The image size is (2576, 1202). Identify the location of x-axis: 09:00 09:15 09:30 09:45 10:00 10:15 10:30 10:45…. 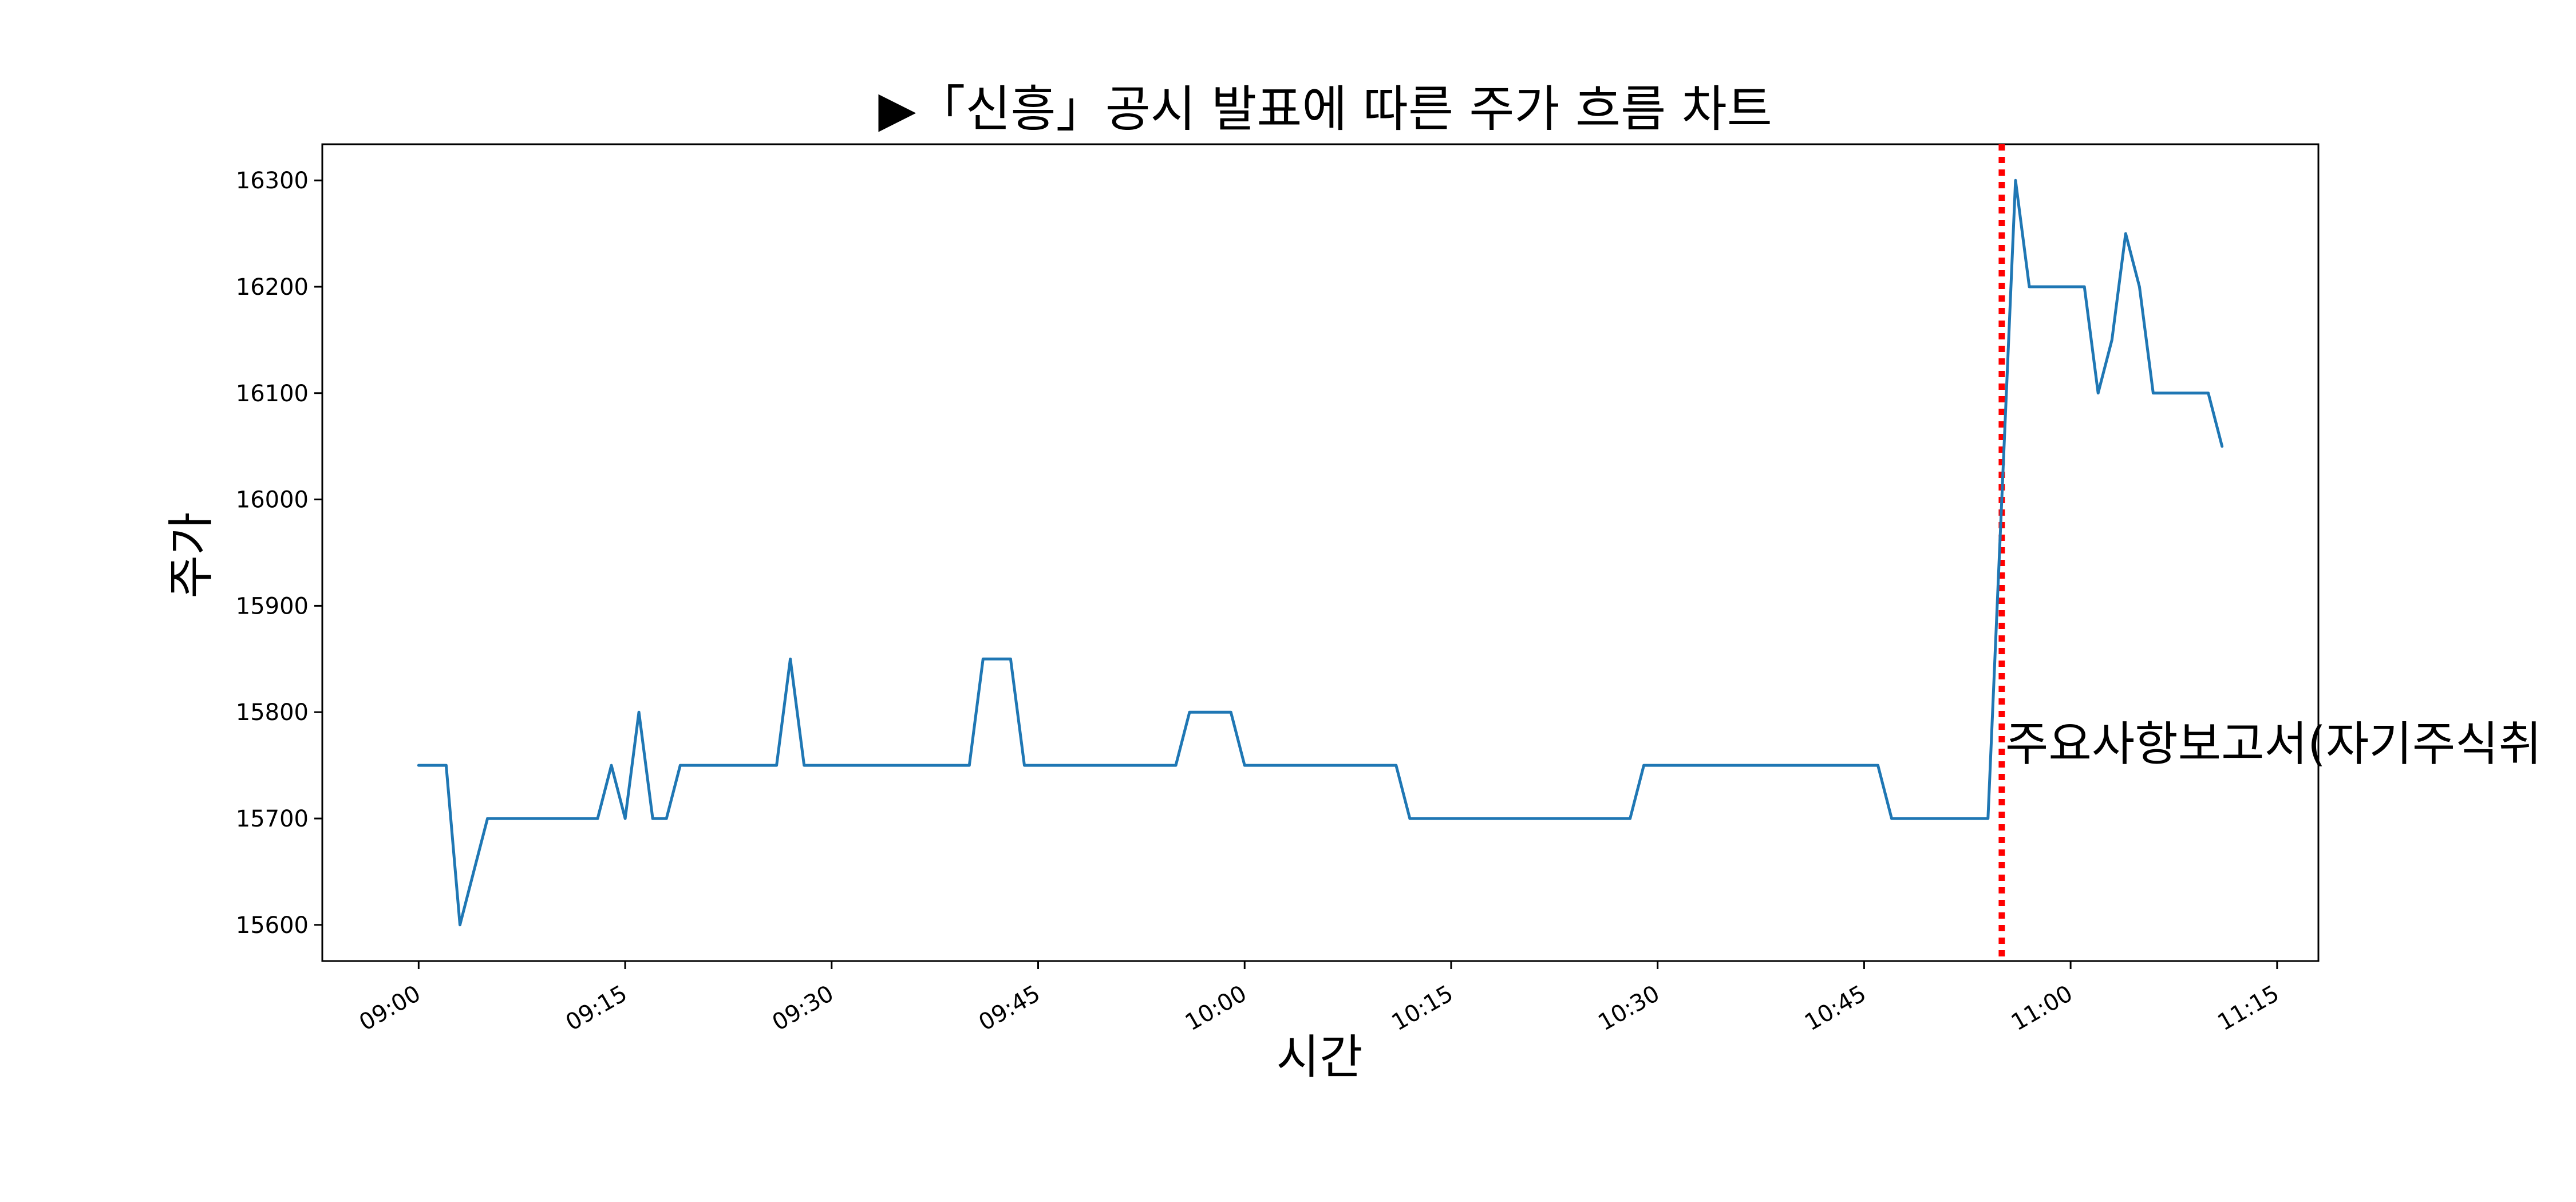
(1319, 999).